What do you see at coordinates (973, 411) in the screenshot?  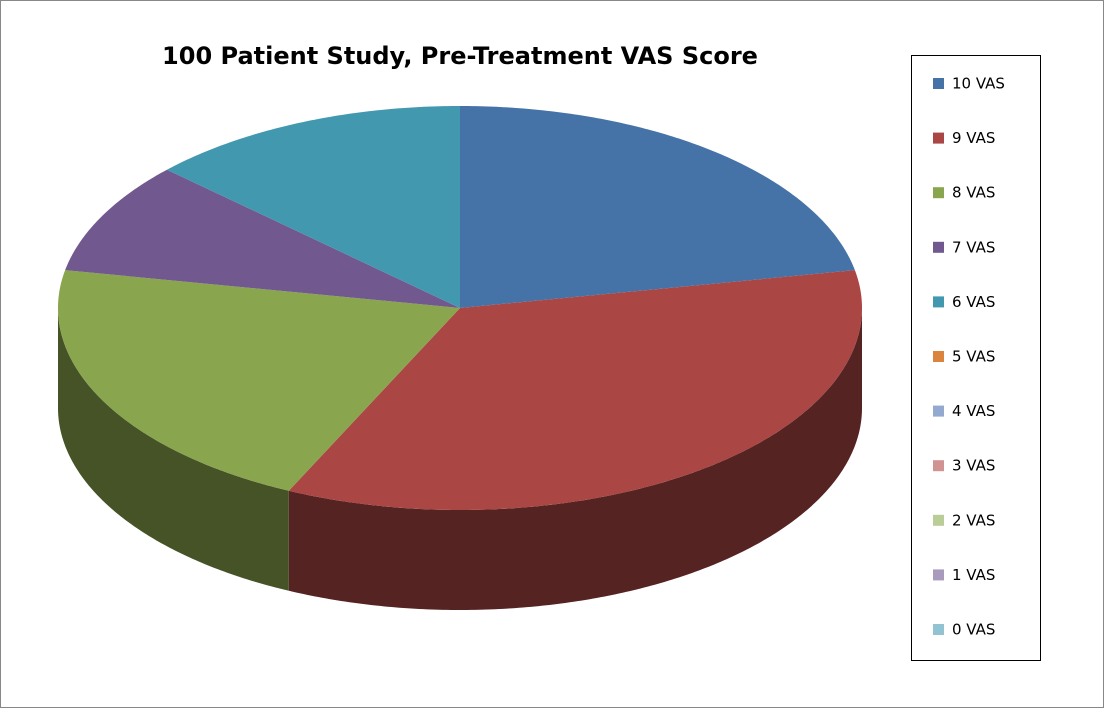 I see `legend-label: 4 VAS` at bounding box center [973, 411].